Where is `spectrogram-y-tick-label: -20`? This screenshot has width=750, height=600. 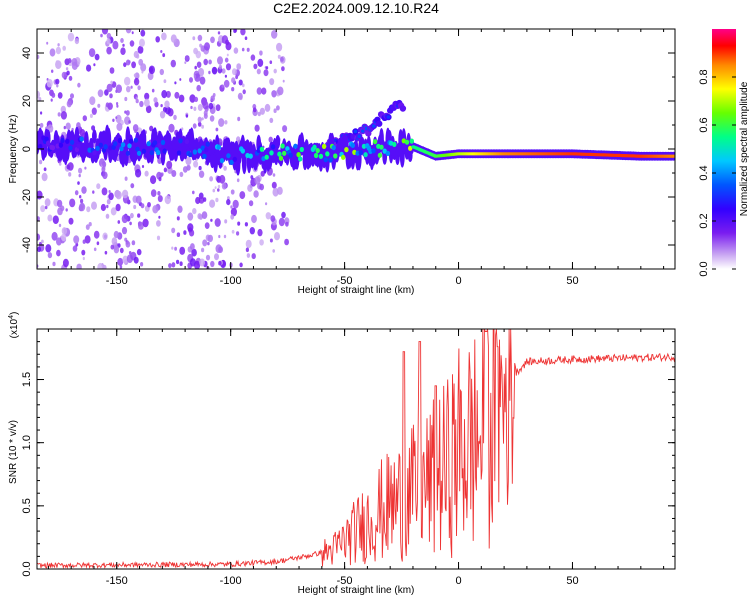 spectrogram-y-tick-label: -20 is located at coordinates (27, 197).